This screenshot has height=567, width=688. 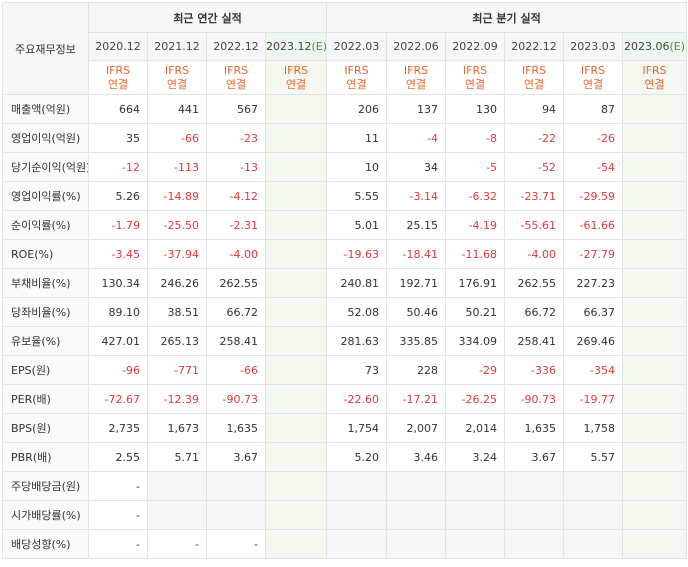 I want to click on period-header: 2022.06, so click(x=416, y=46).